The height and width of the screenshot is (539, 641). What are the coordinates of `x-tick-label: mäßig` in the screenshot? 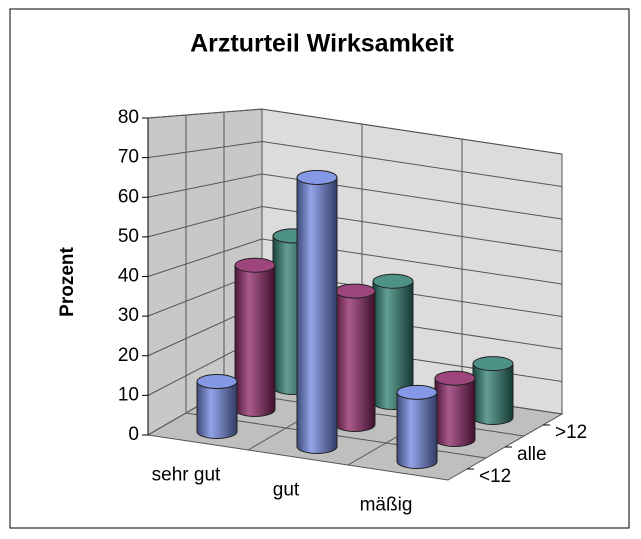 It's located at (386, 505).